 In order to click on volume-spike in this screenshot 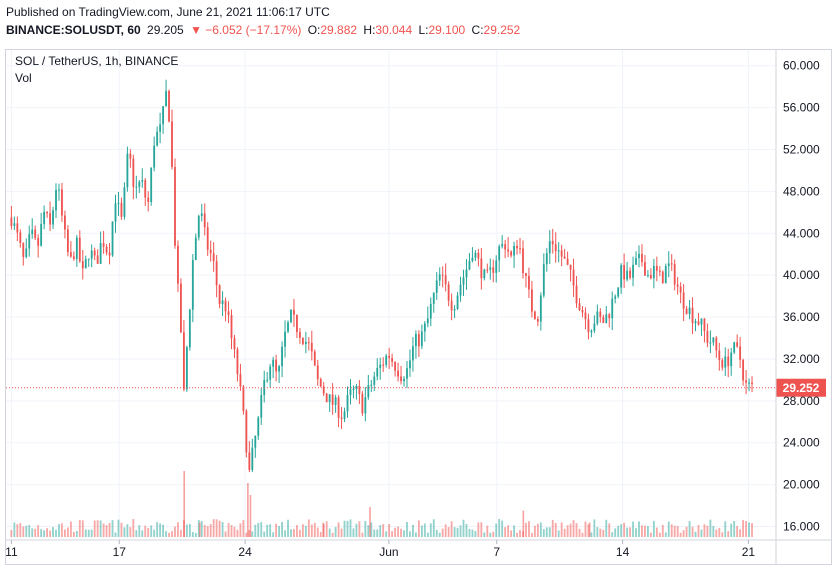, I will do `click(184, 504)`.